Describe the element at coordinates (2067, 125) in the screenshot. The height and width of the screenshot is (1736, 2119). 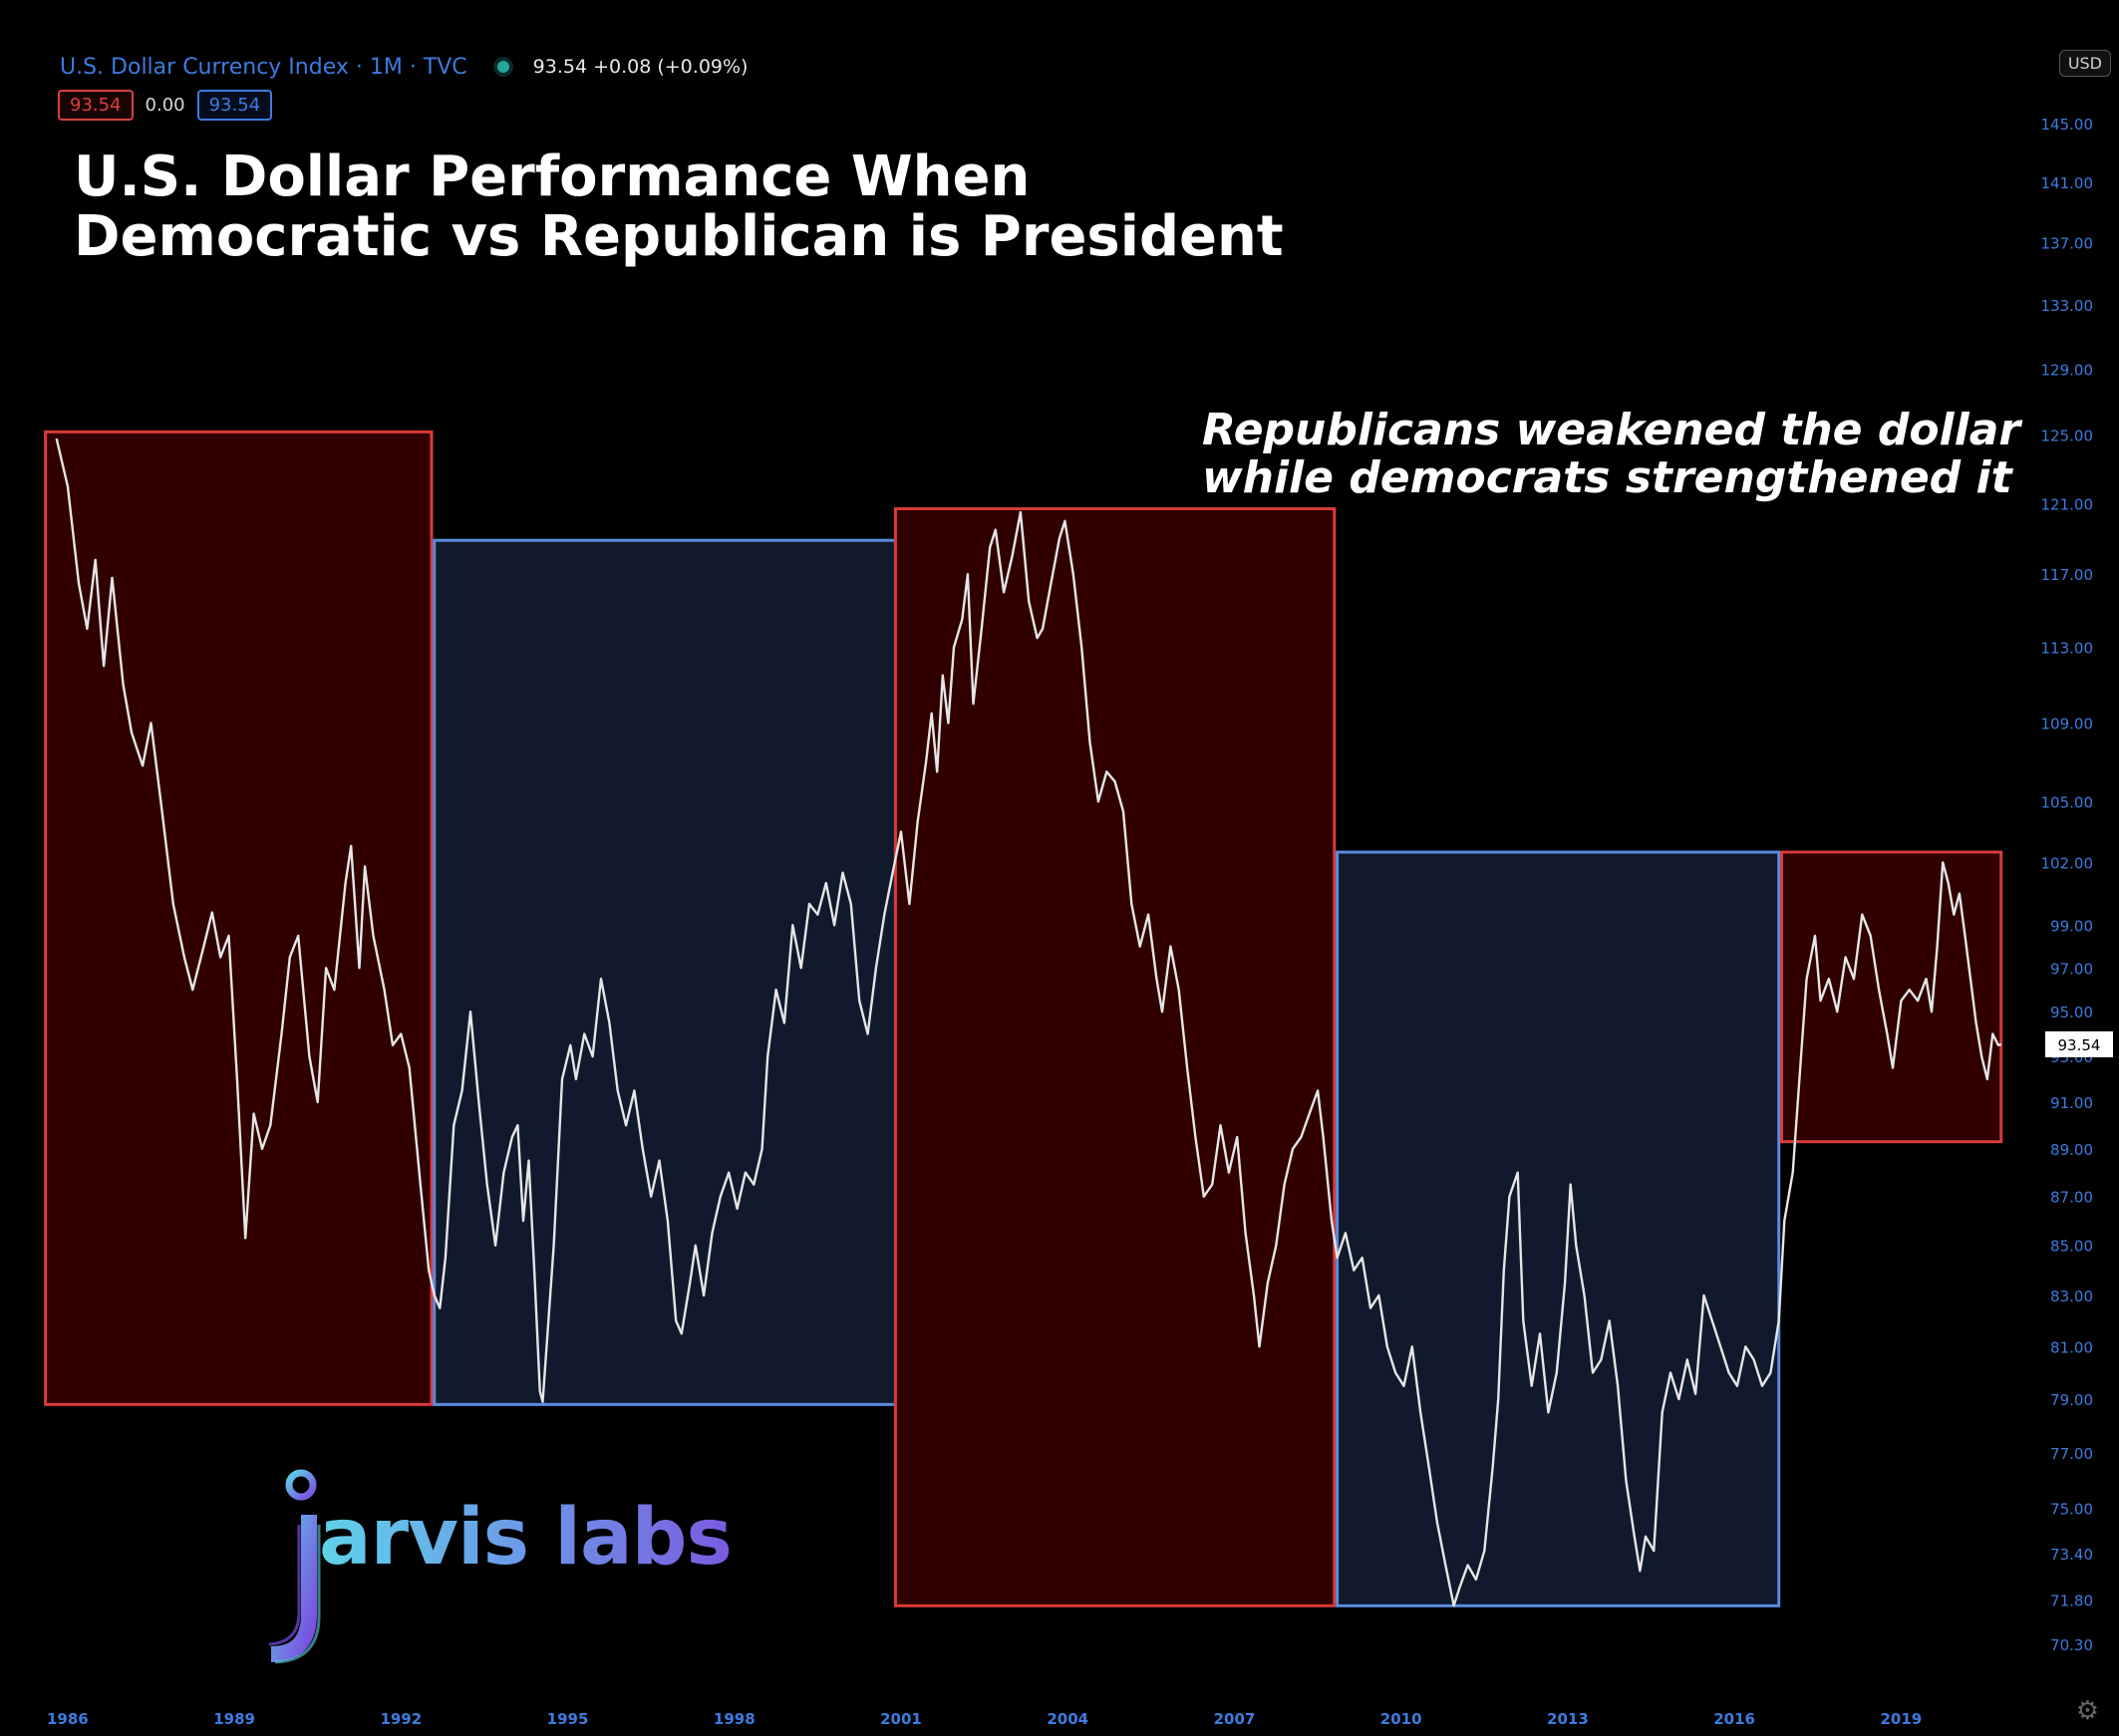
I see `y-tick-label: 145.00` at that location.